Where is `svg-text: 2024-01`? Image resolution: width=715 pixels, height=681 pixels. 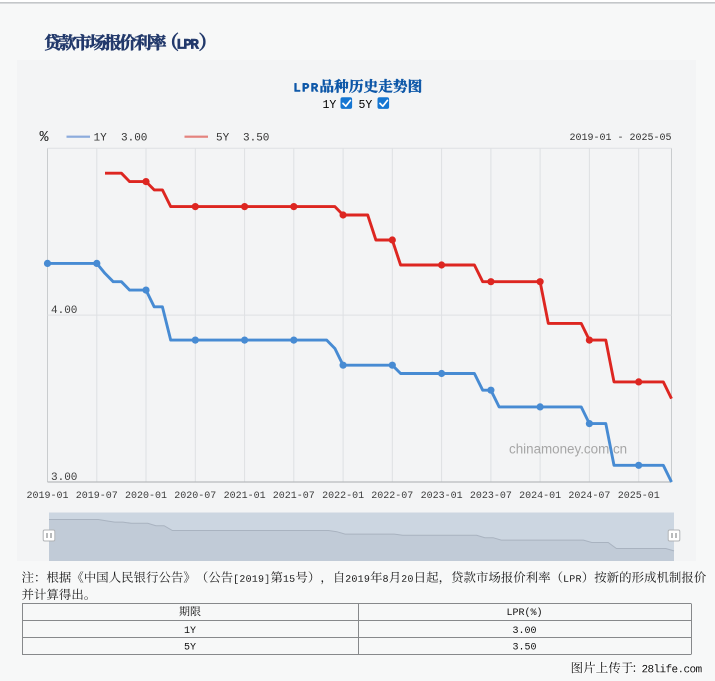 svg-text: 2024-01 is located at coordinates (540, 496).